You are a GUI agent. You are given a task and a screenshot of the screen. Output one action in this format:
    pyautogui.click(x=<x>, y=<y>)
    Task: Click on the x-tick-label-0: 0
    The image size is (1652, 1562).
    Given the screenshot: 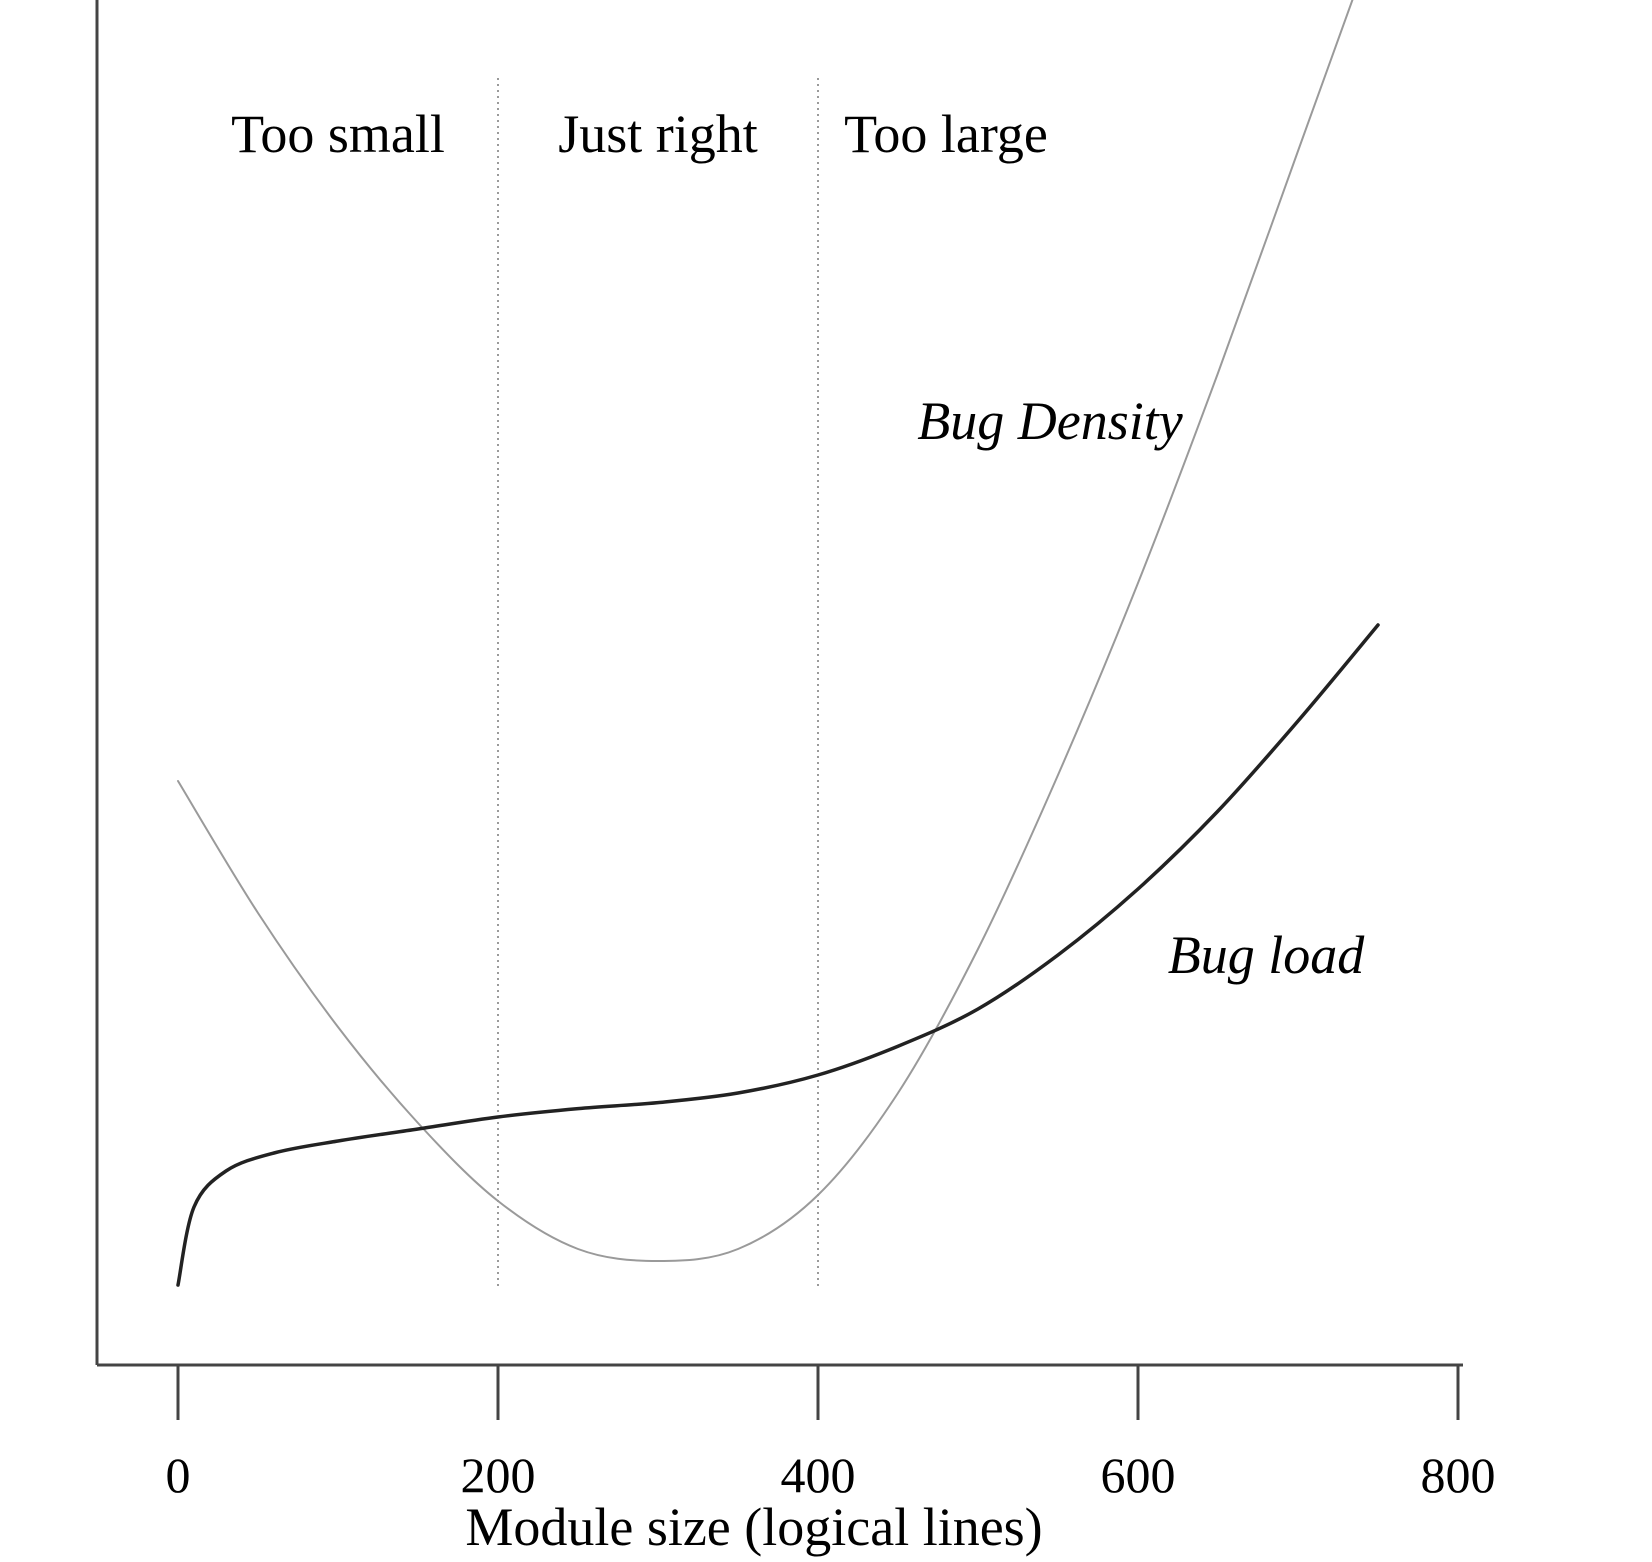 What is the action you would take?
    pyautogui.click(x=178, y=1475)
    